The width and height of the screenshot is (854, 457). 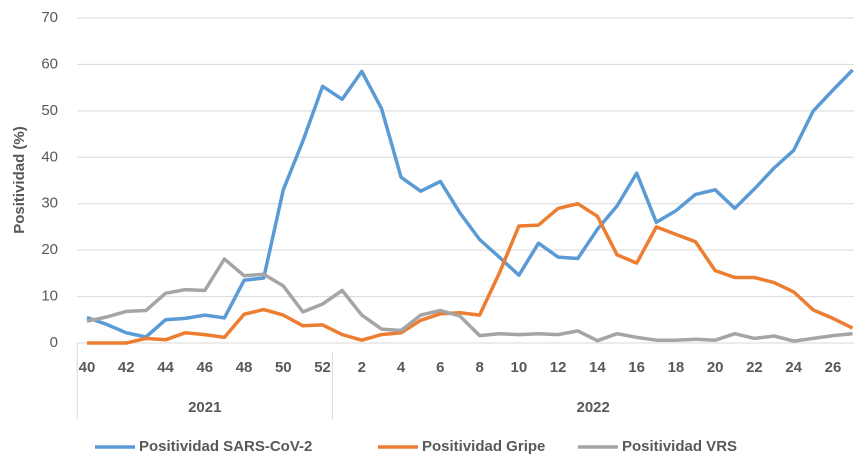 What do you see at coordinates (244, 367) in the screenshot?
I see `x-tick-label: 48` at bounding box center [244, 367].